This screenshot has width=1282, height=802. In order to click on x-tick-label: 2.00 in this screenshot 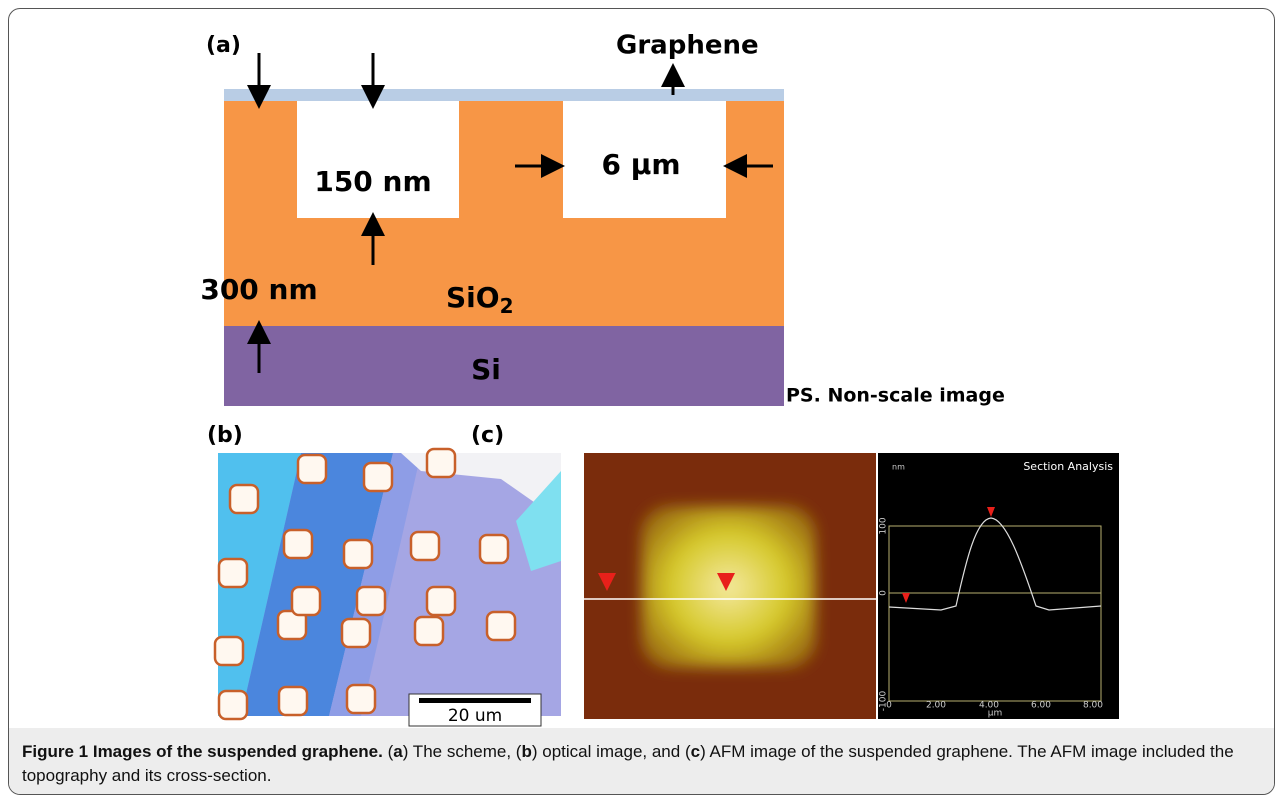, I will do `click(936, 706)`.